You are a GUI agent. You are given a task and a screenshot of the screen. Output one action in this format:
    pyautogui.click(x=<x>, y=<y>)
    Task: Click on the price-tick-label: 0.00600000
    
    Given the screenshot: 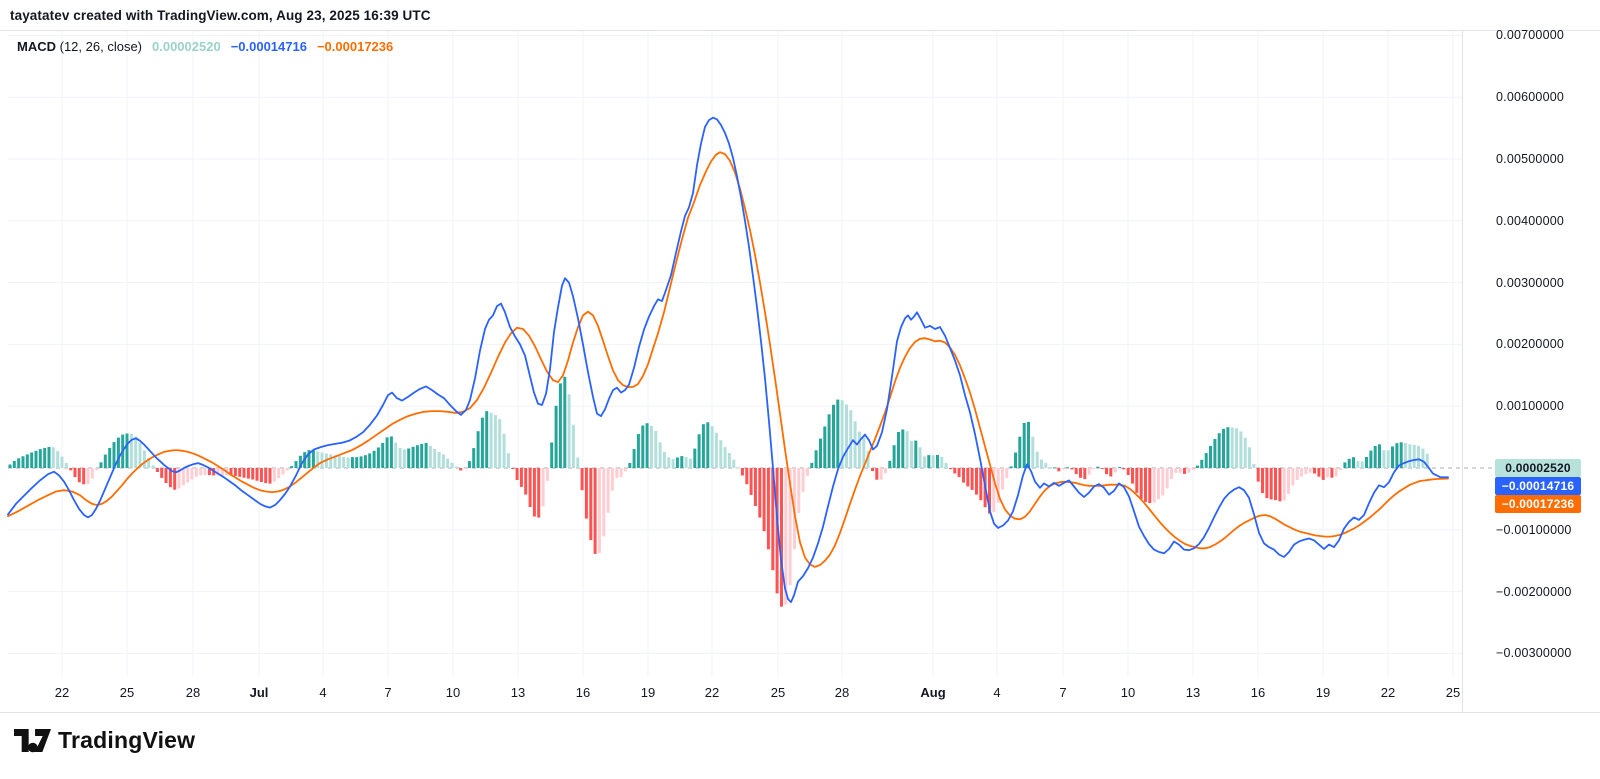 What is the action you would take?
    pyautogui.click(x=1530, y=97)
    